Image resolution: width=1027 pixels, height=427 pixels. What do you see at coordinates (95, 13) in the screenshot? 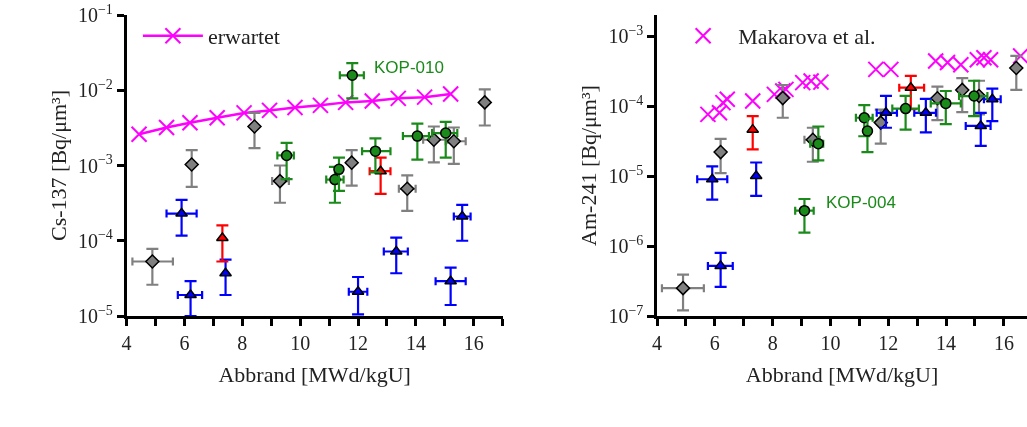
I see `y-tick-label: 10$^{−1}$` at bounding box center [95, 13].